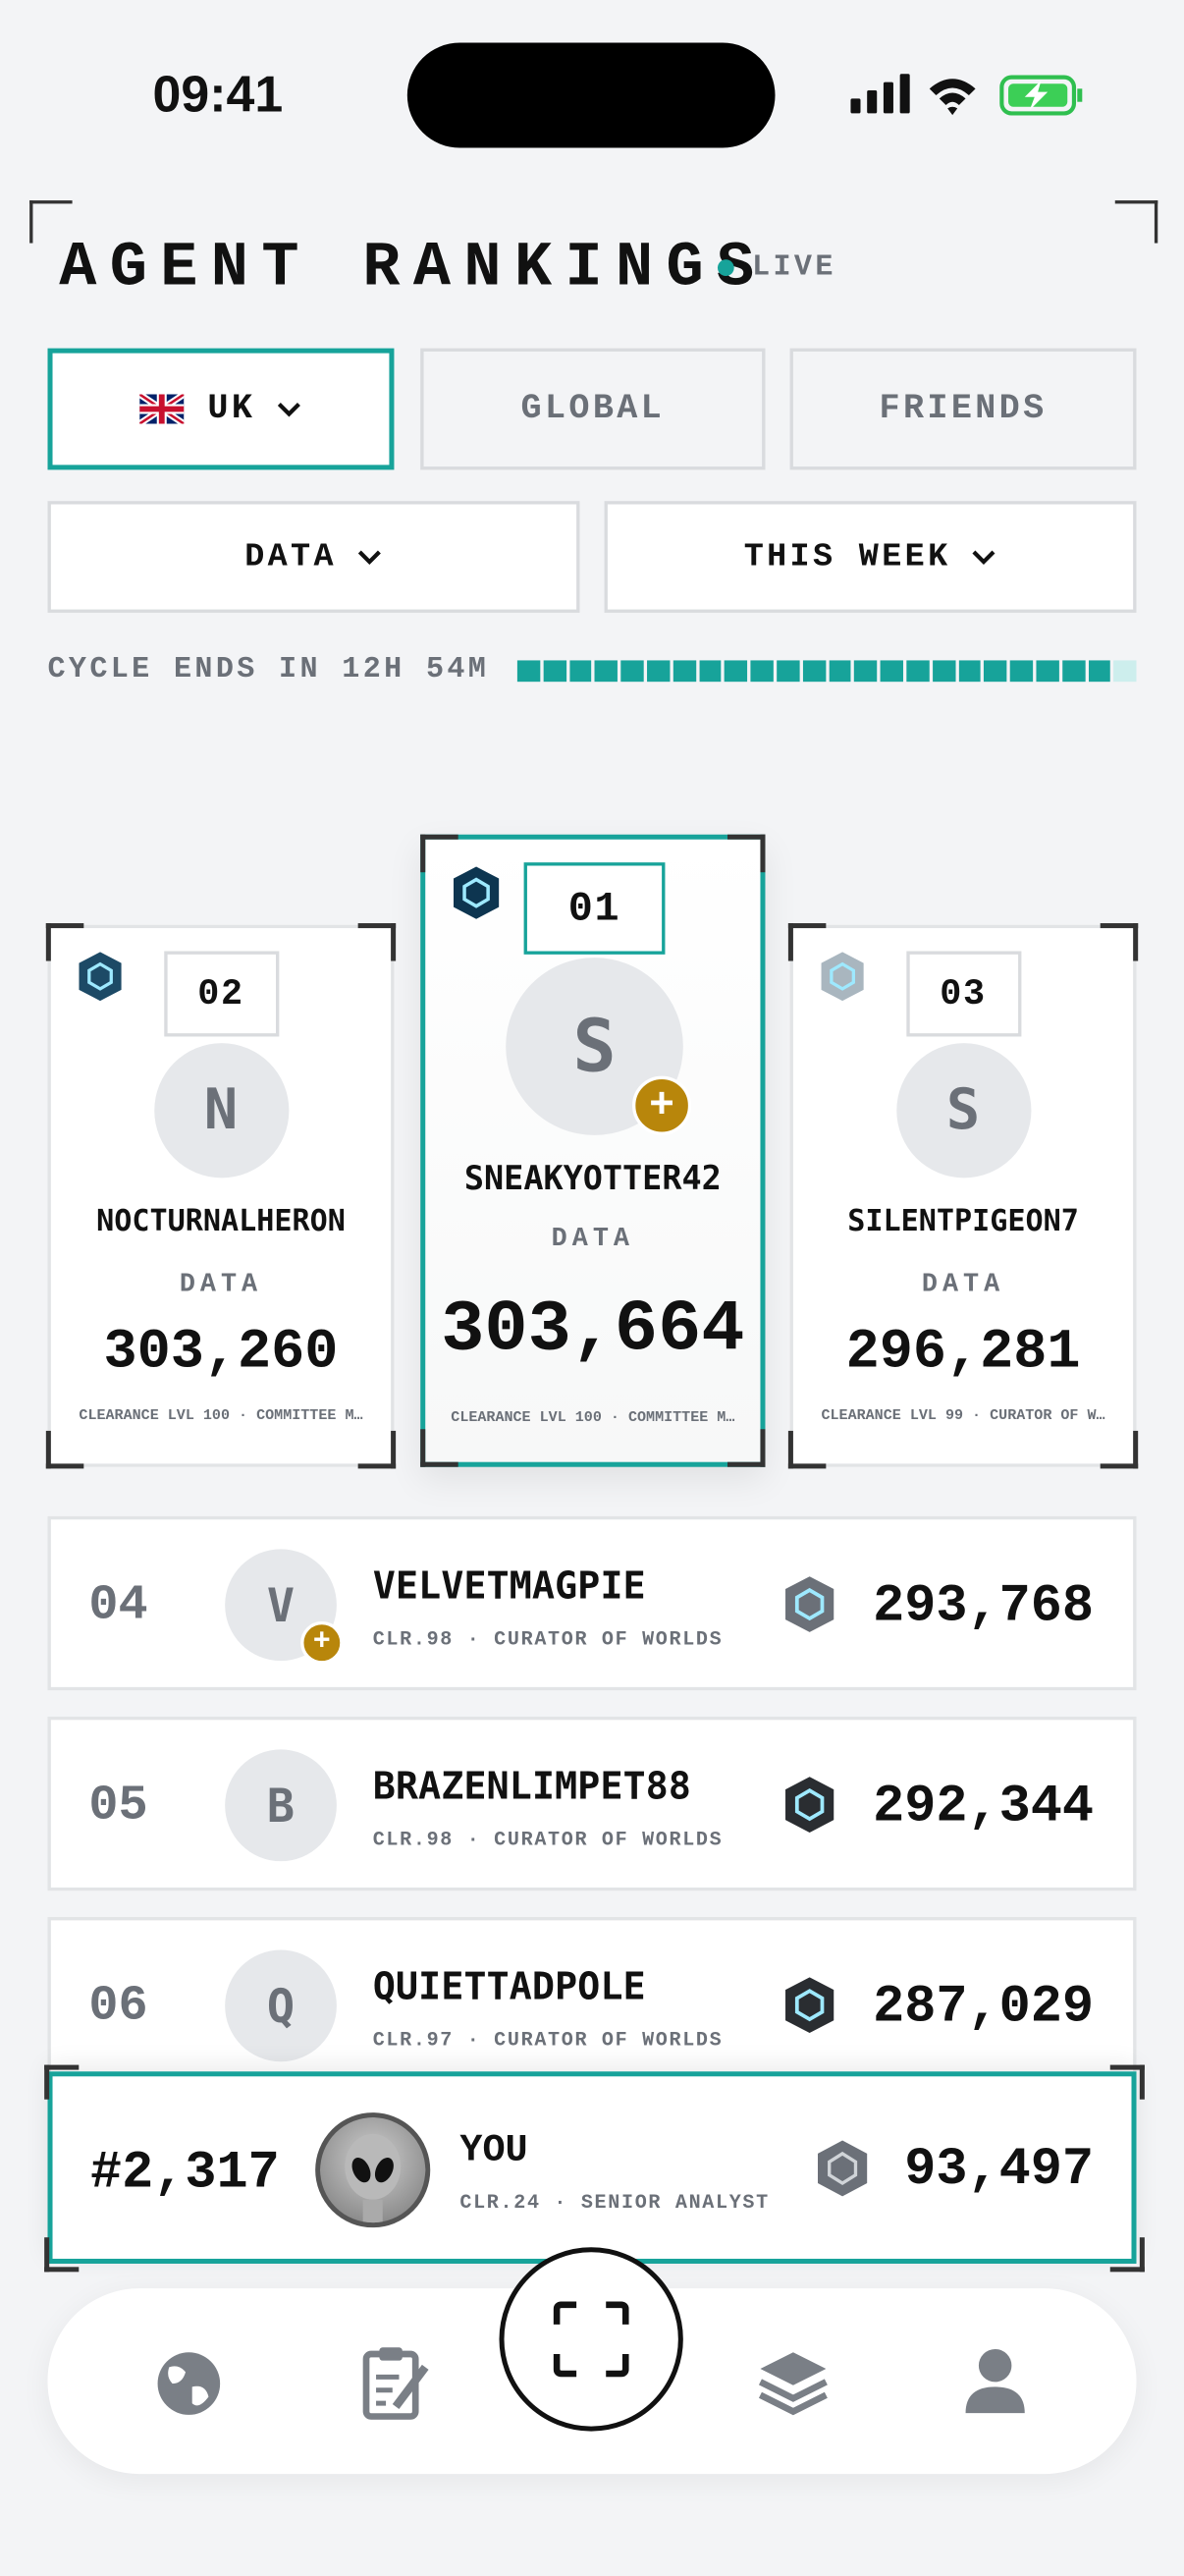 The image size is (1184, 2576). I want to click on scan-button, so click(591, 2340).